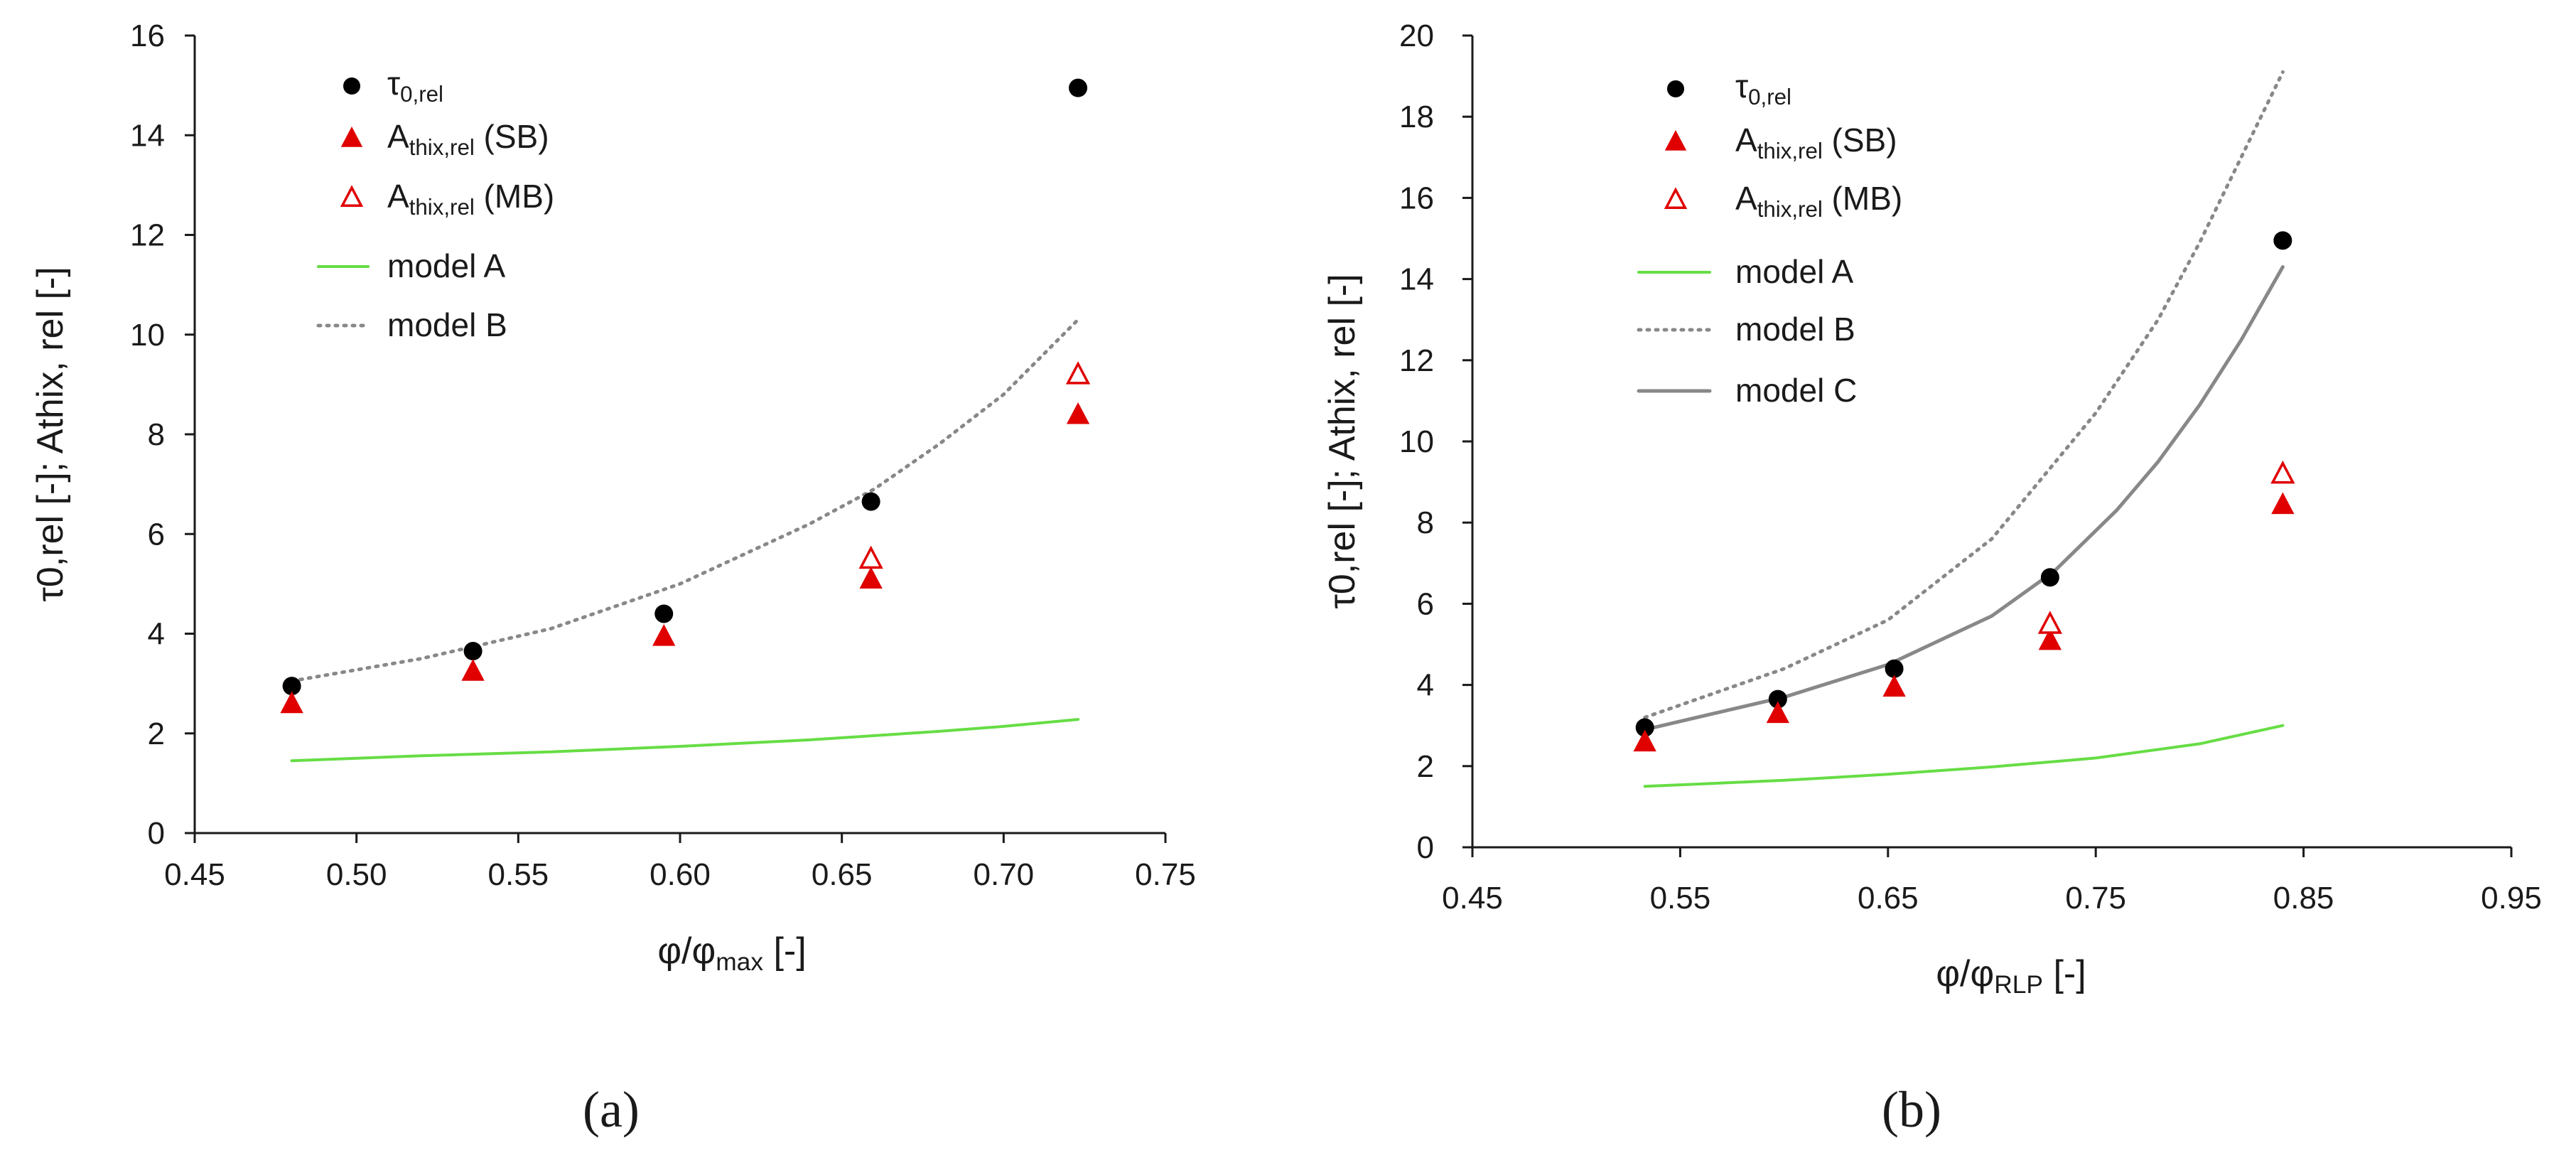 The width and height of the screenshot is (2576, 1170). I want to click on x-tick-label: 0.85, so click(2304, 898).